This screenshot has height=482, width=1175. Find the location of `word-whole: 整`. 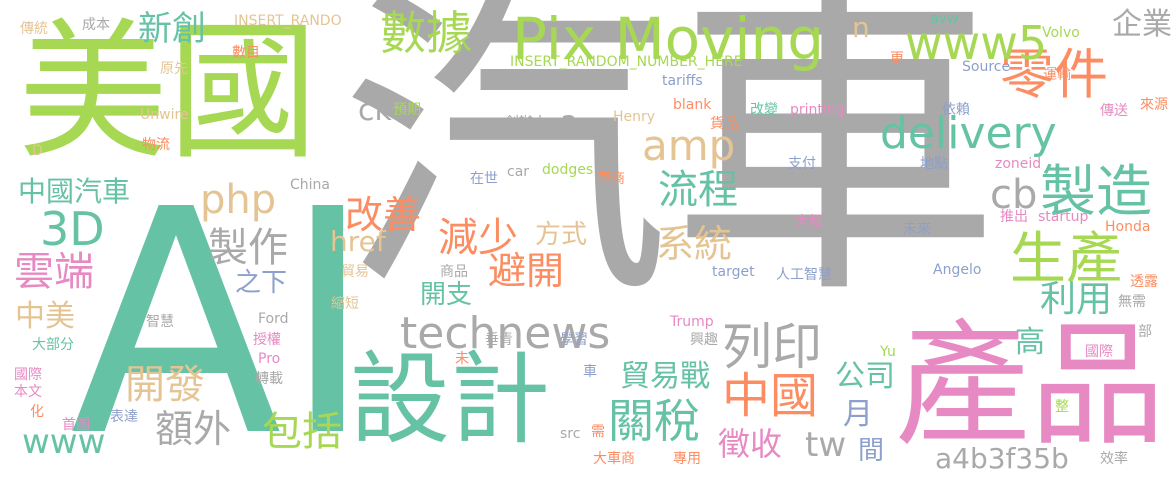

word-whole: 整 is located at coordinates (1062, 407).